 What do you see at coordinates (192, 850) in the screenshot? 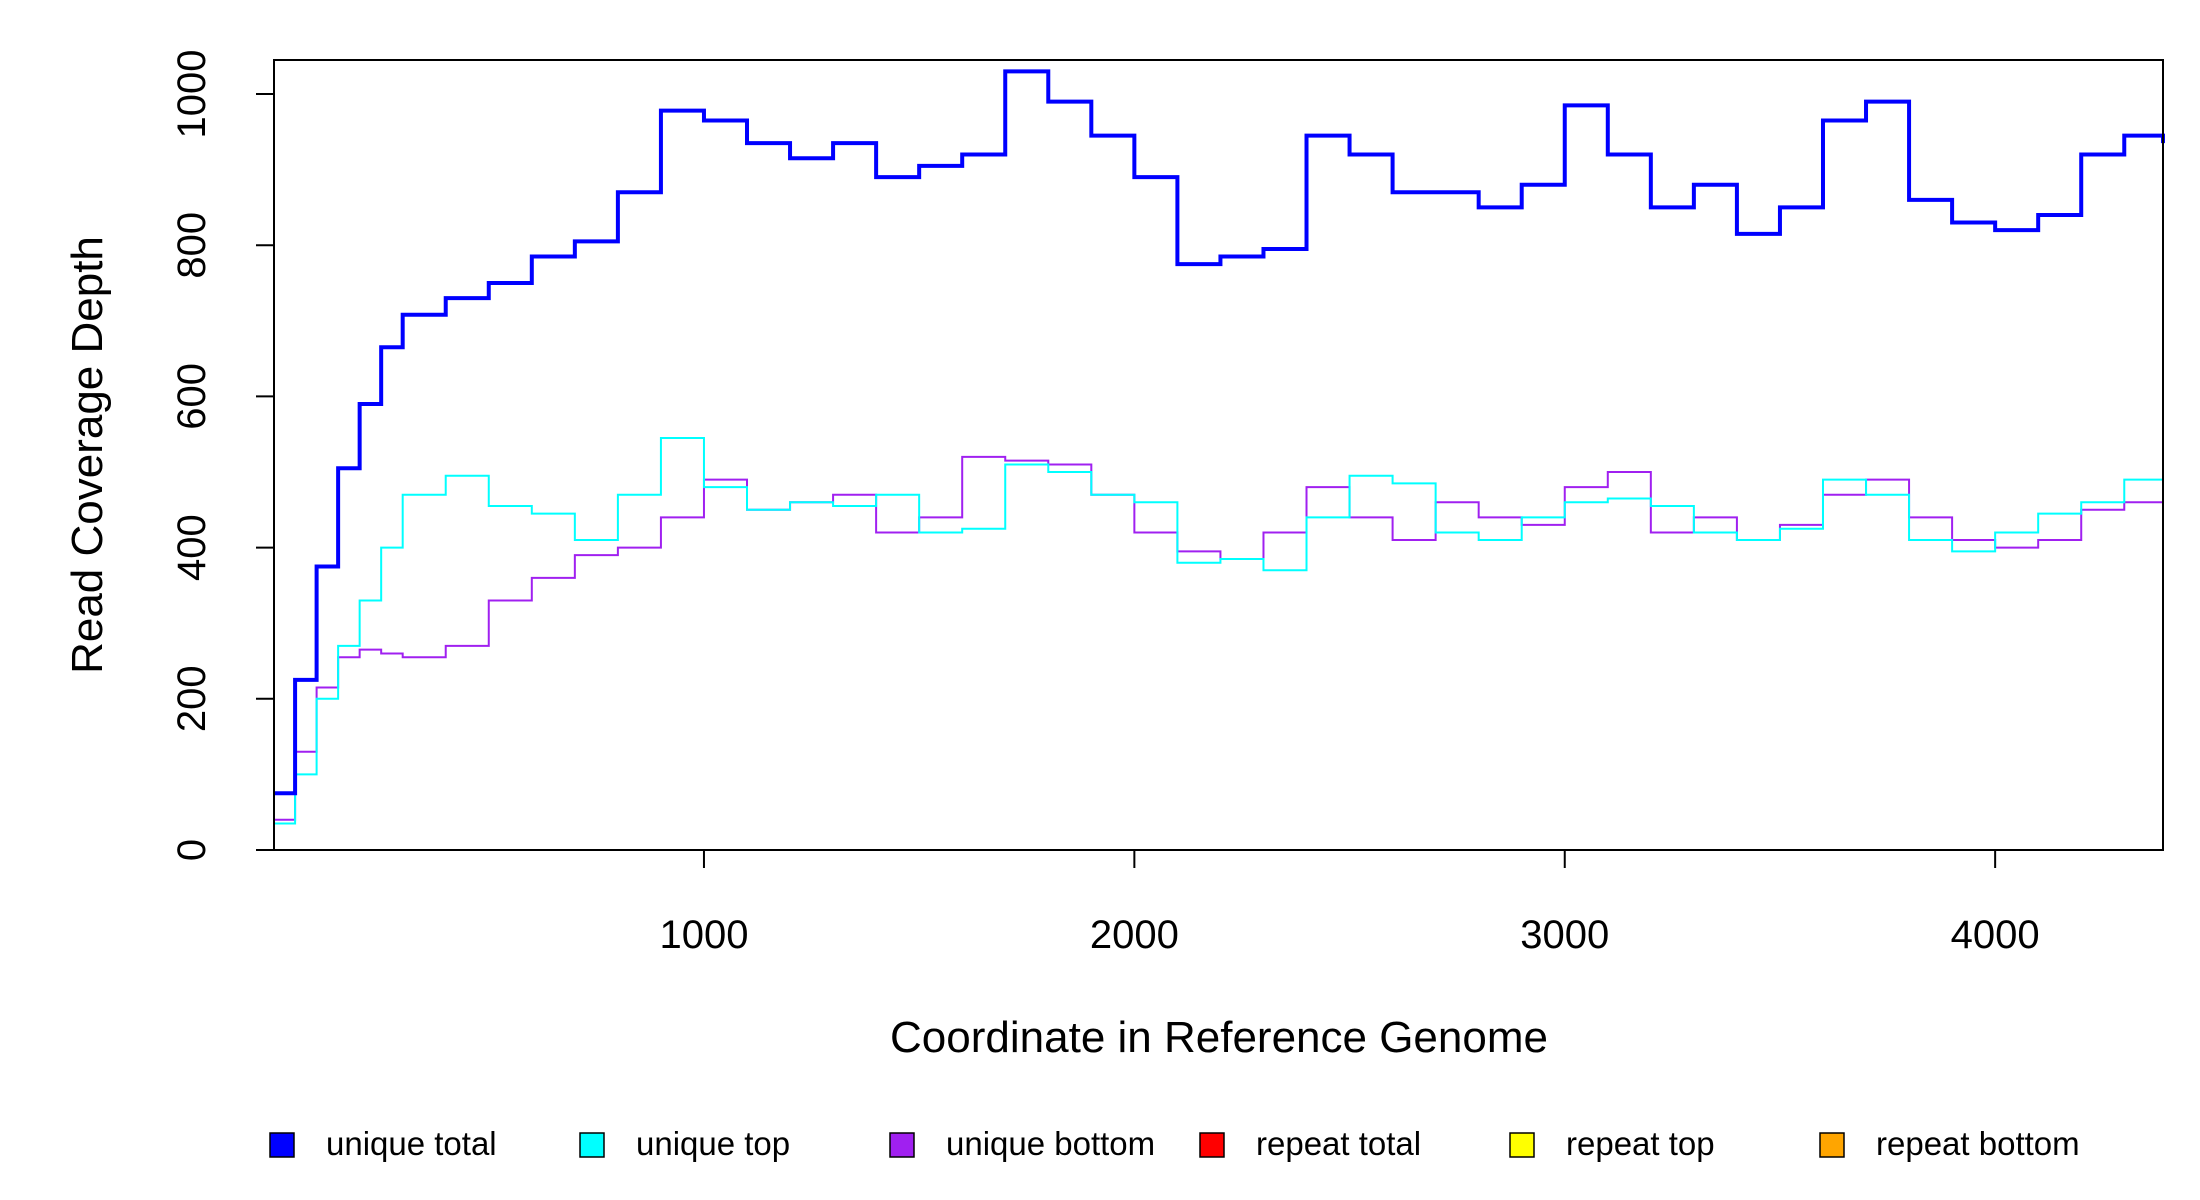
I see `y-tick-label: 0` at bounding box center [192, 850].